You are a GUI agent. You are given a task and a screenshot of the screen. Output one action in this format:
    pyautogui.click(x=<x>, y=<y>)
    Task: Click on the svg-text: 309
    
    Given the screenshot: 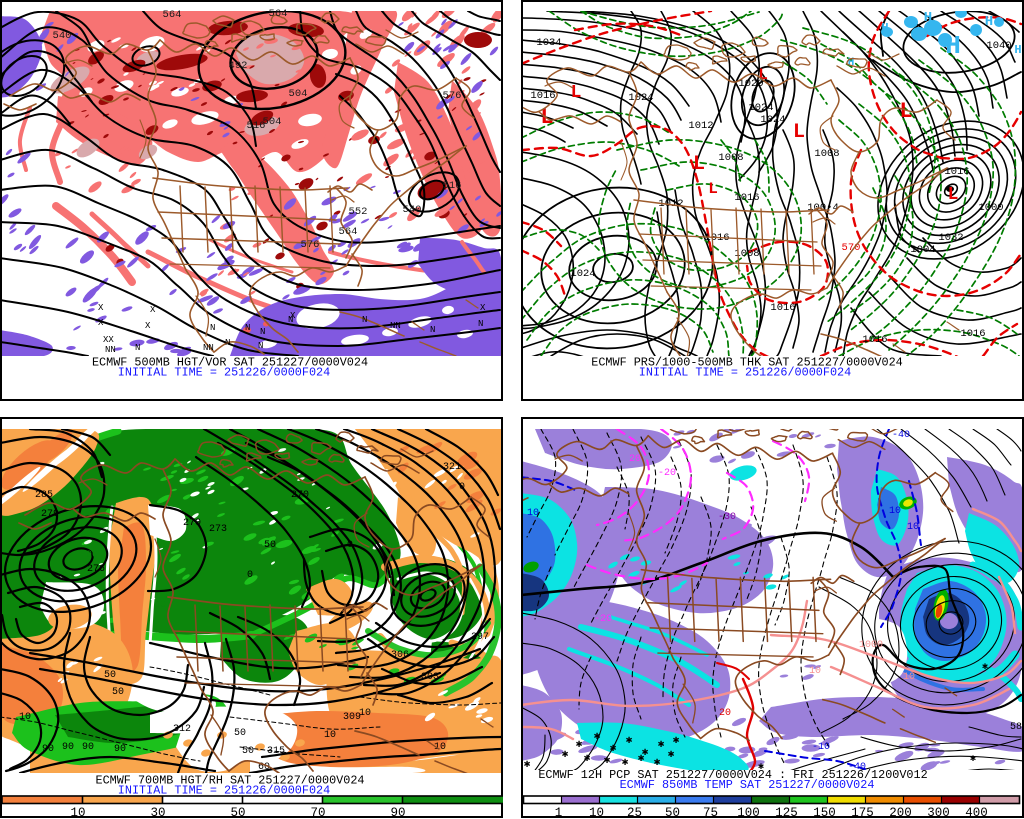 What is the action you would take?
    pyautogui.click(x=352, y=717)
    